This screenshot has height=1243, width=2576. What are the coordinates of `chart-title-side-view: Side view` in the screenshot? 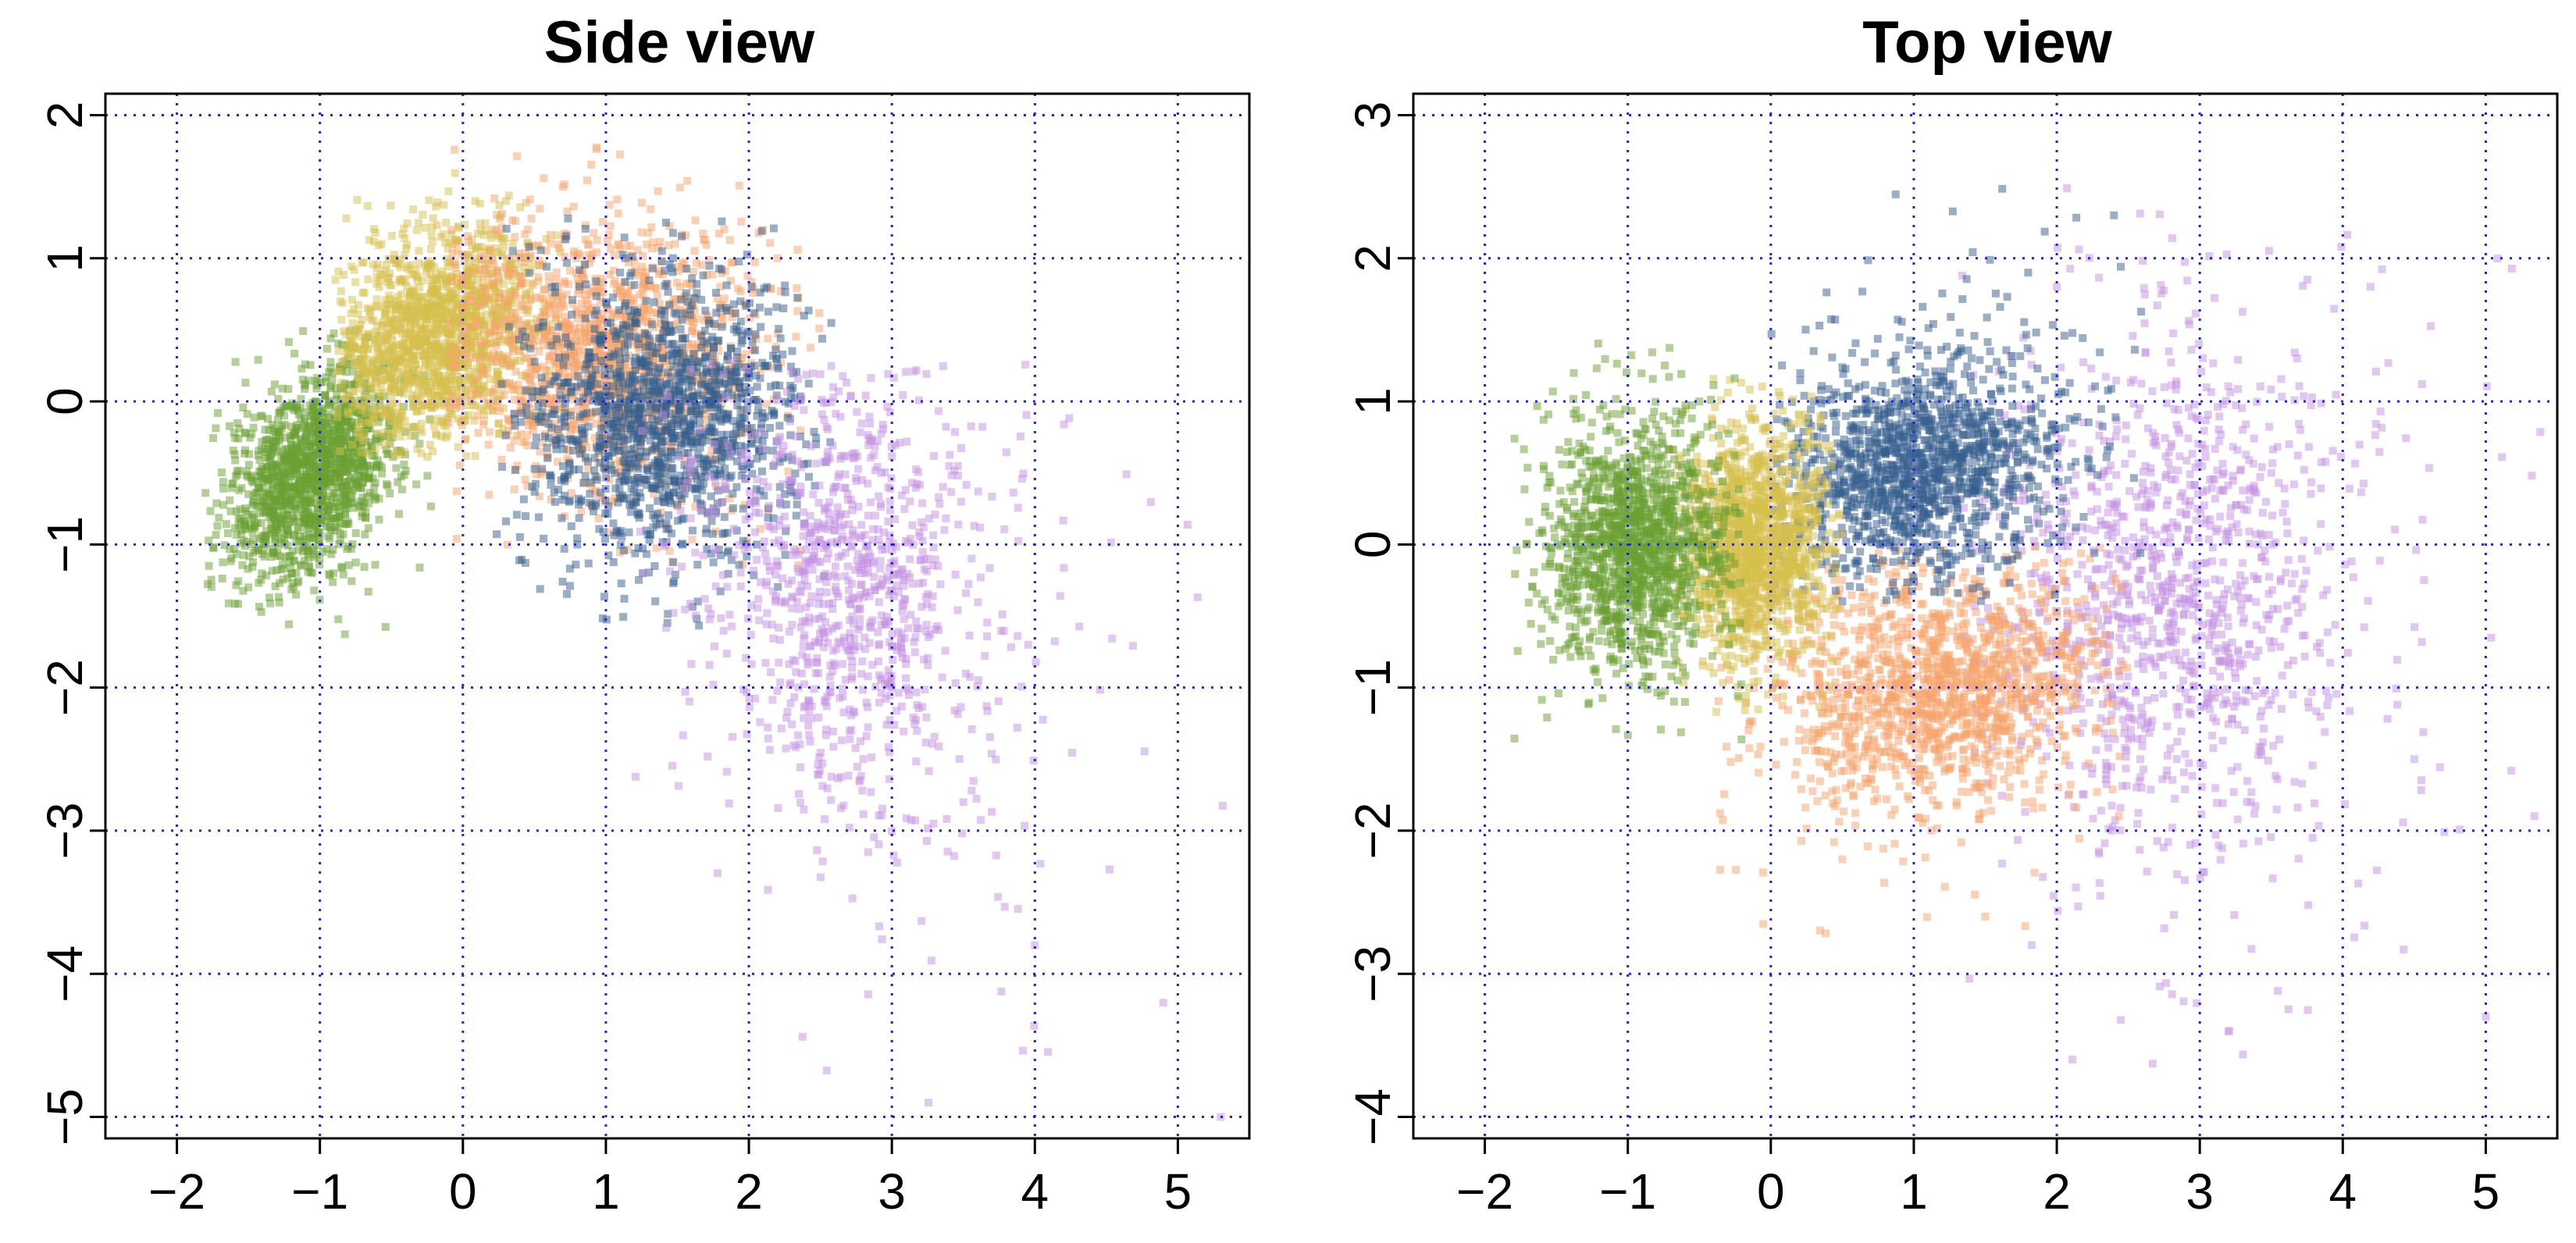 It's located at (679, 42).